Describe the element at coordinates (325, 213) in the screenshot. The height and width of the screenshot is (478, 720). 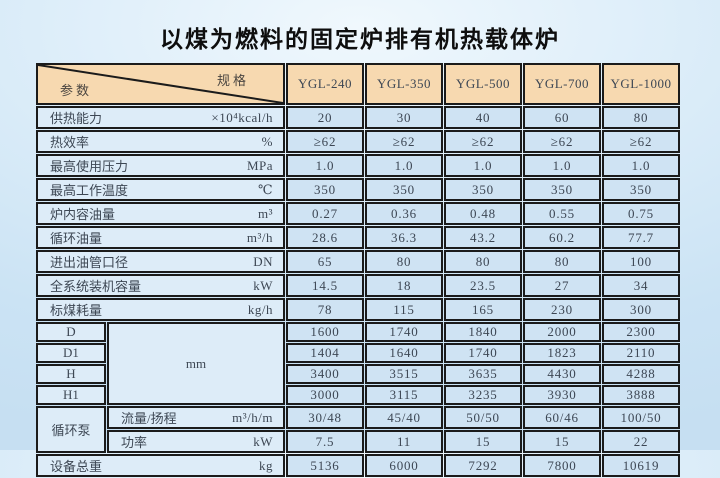
I see `value-cell: 0.27` at that location.